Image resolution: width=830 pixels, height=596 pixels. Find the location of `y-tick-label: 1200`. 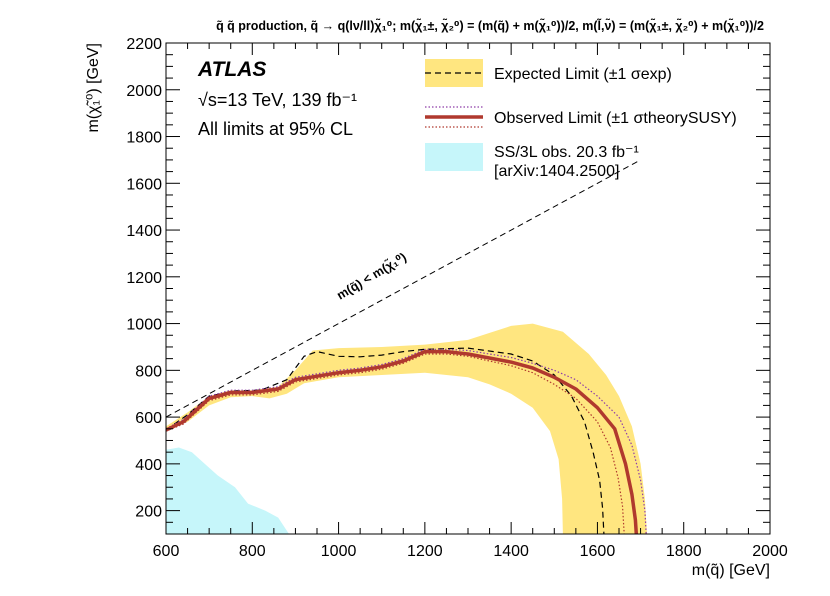

y-tick-label: 1200 is located at coordinates (144, 278).